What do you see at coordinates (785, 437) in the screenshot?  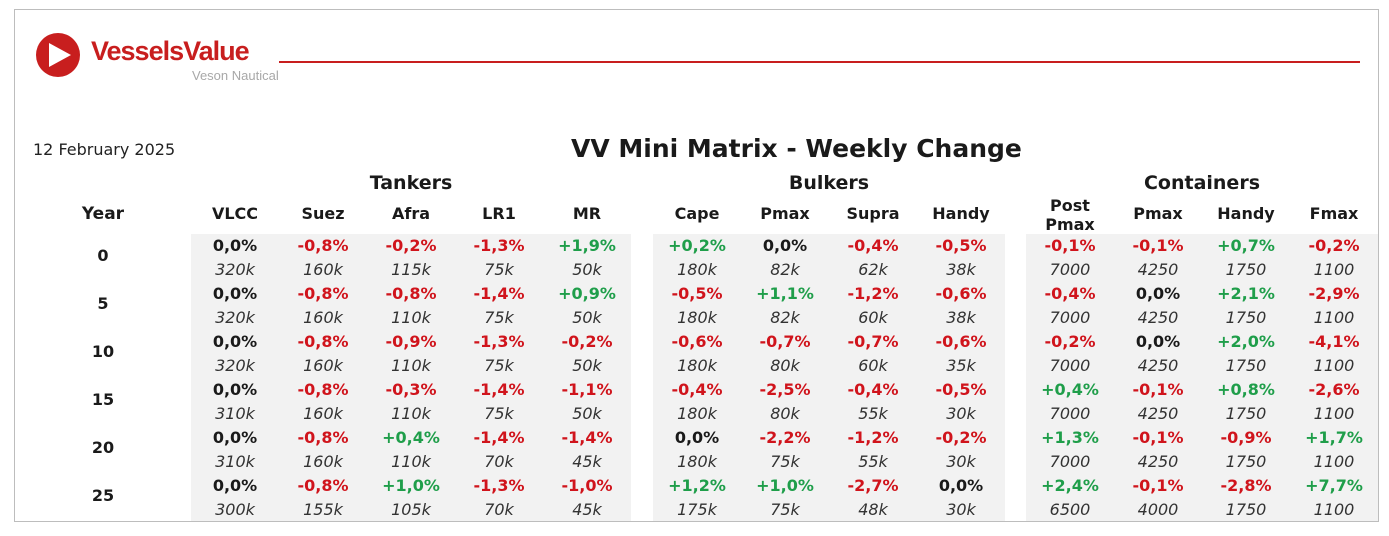 I see `weekly-change-value: -2,2%` at bounding box center [785, 437].